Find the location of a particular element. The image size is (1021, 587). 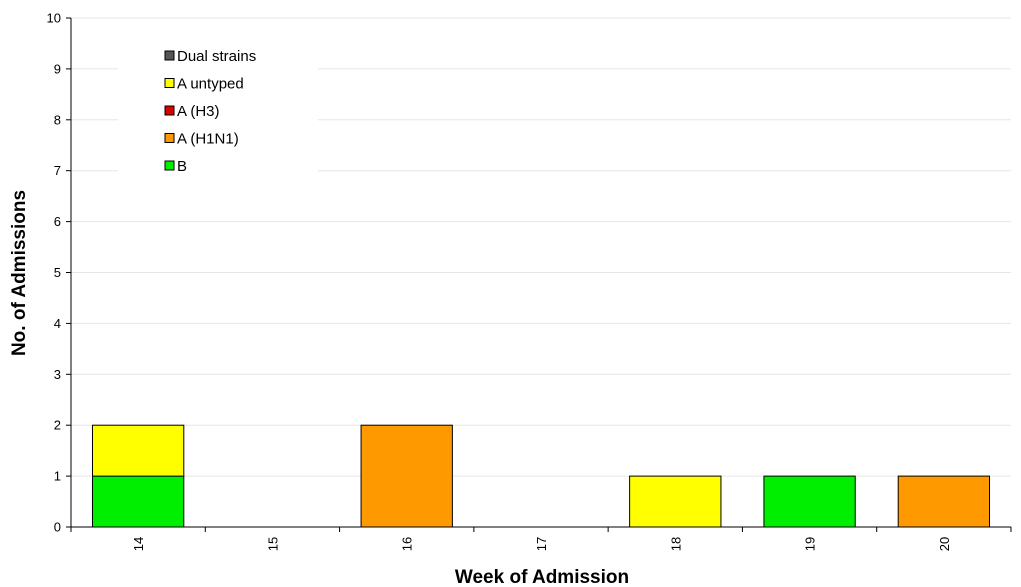

y-tick-label: 5 is located at coordinates (57, 272).